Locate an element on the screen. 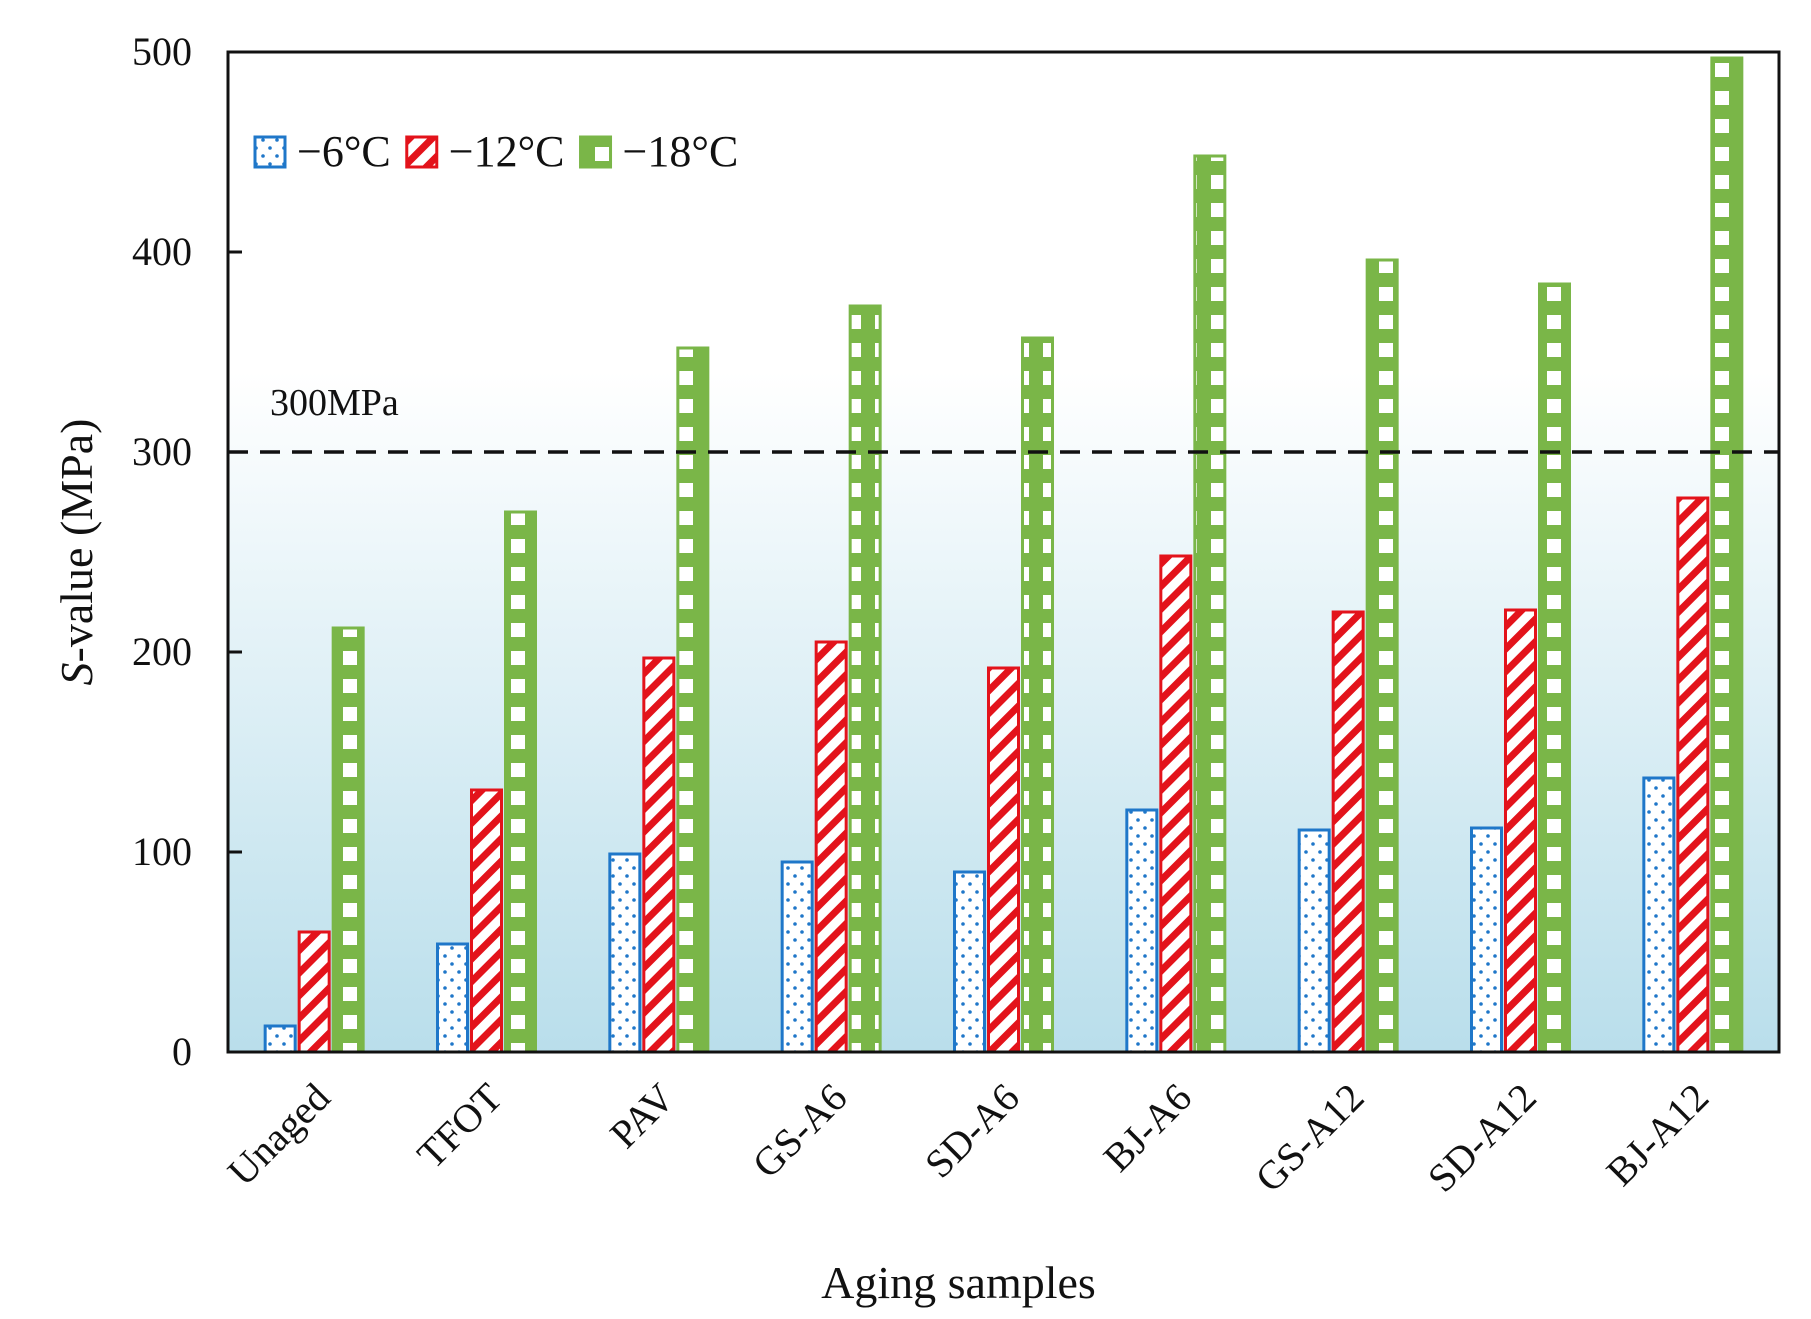  legend-label-1: −6°C is located at coordinates (344, 151).